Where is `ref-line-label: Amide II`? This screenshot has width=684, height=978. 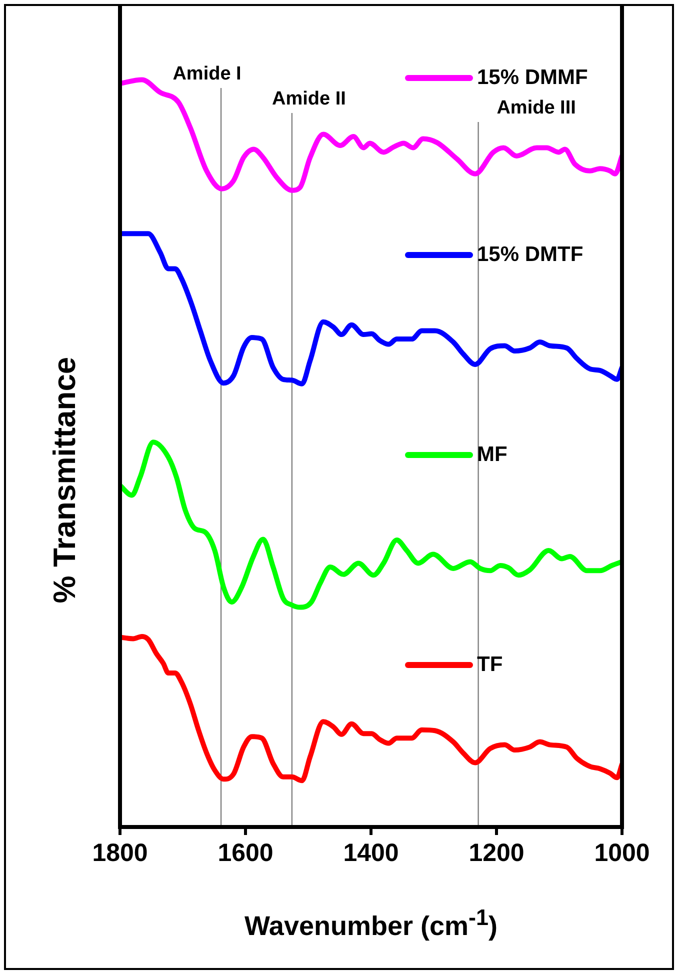 ref-line-label: Amide II is located at coordinates (309, 99).